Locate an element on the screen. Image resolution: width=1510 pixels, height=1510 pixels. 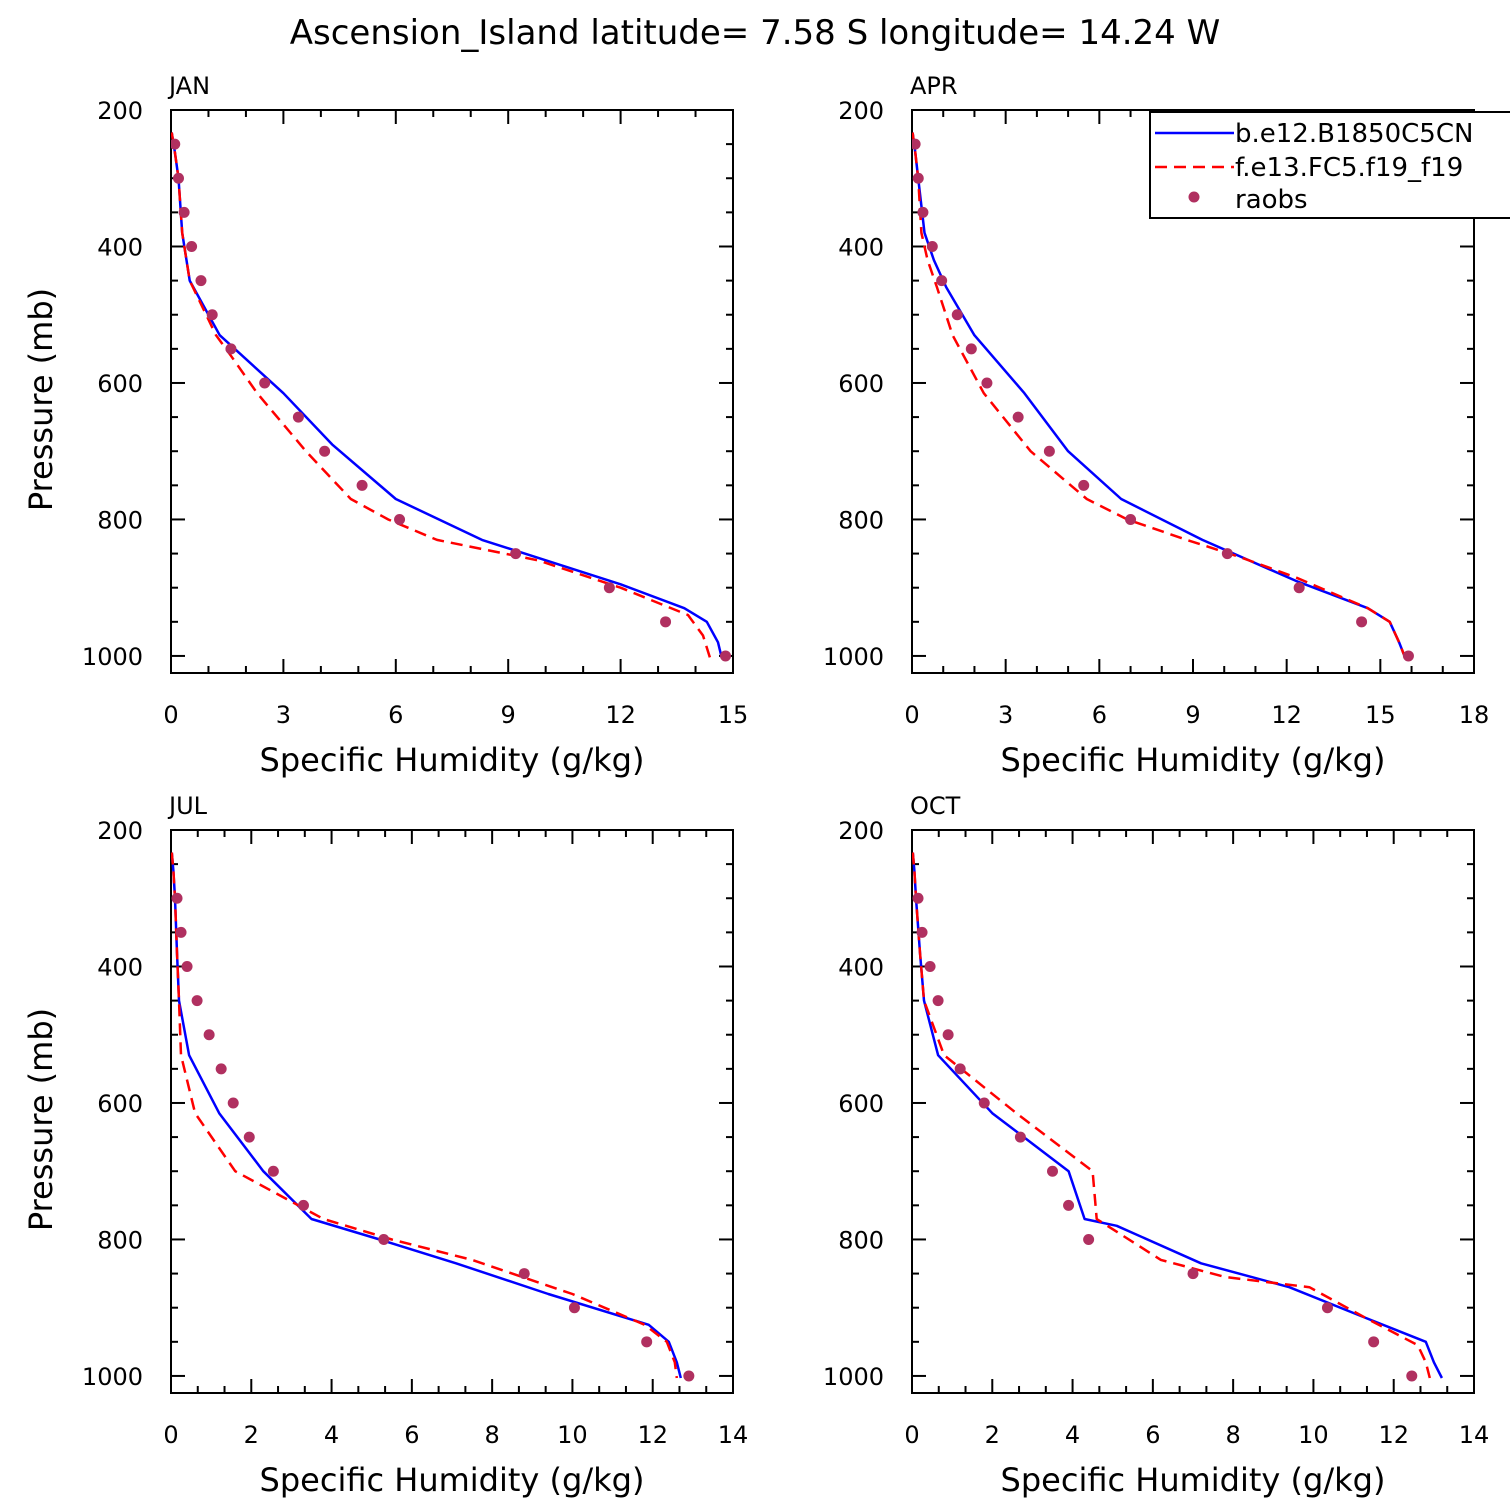
legend-label: f.e13.FC5.f19_f19 is located at coordinates (1349, 168).